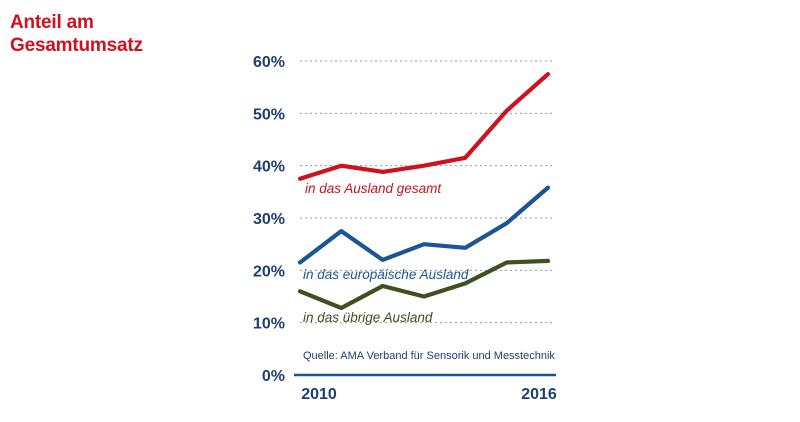 This screenshot has height=422, width=800. I want to click on series-line-uebriges-ausland, so click(424, 284).